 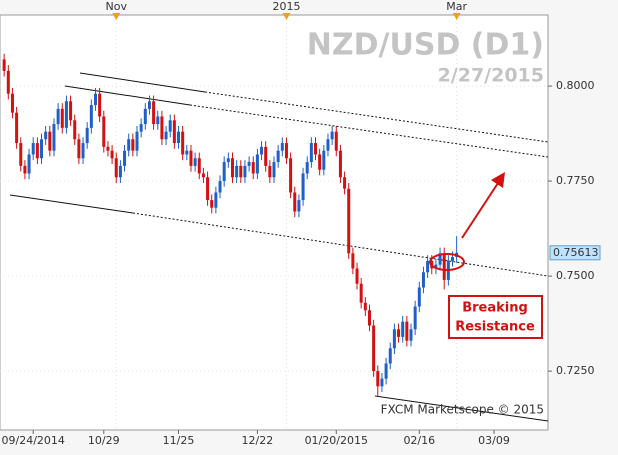 I want to click on x-tick-label: 01/20/2015, so click(x=336, y=440).